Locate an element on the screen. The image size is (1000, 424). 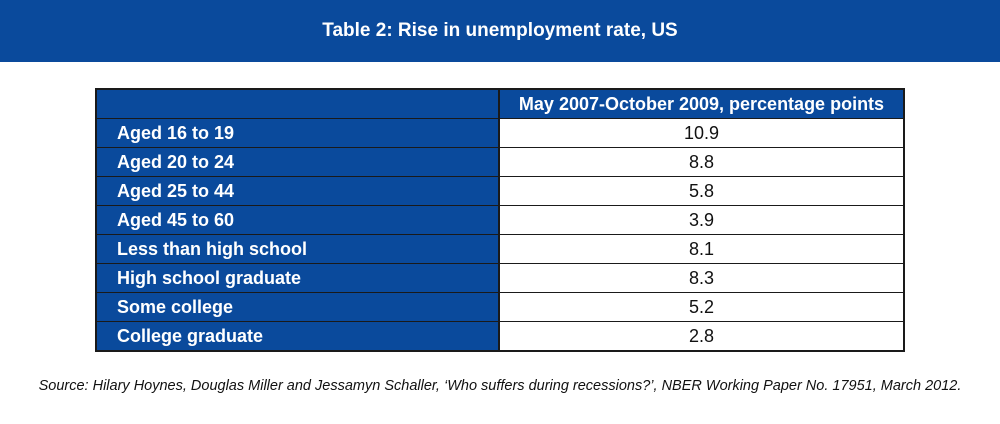
row-label: College graduate is located at coordinates (298, 336).